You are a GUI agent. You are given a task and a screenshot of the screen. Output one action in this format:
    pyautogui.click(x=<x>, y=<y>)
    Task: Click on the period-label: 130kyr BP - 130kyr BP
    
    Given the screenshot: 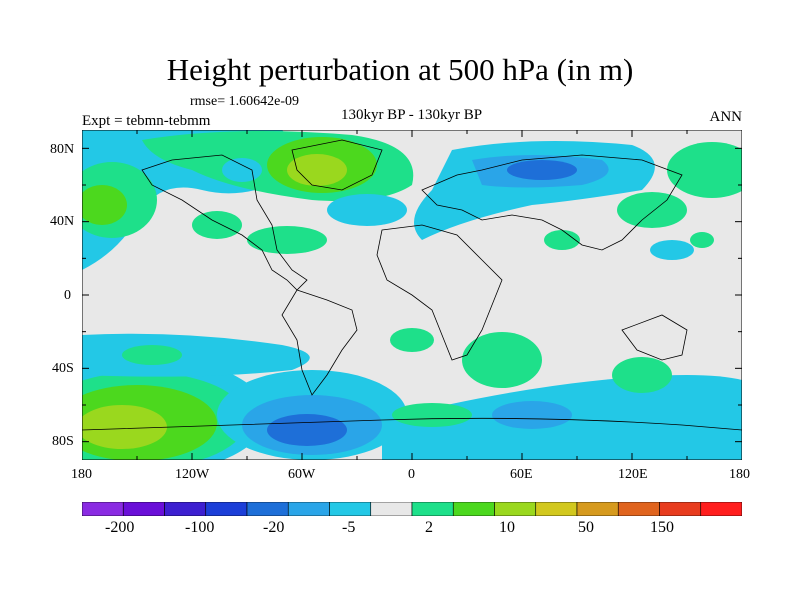 What is the action you would take?
    pyautogui.click(x=411, y=115)
    